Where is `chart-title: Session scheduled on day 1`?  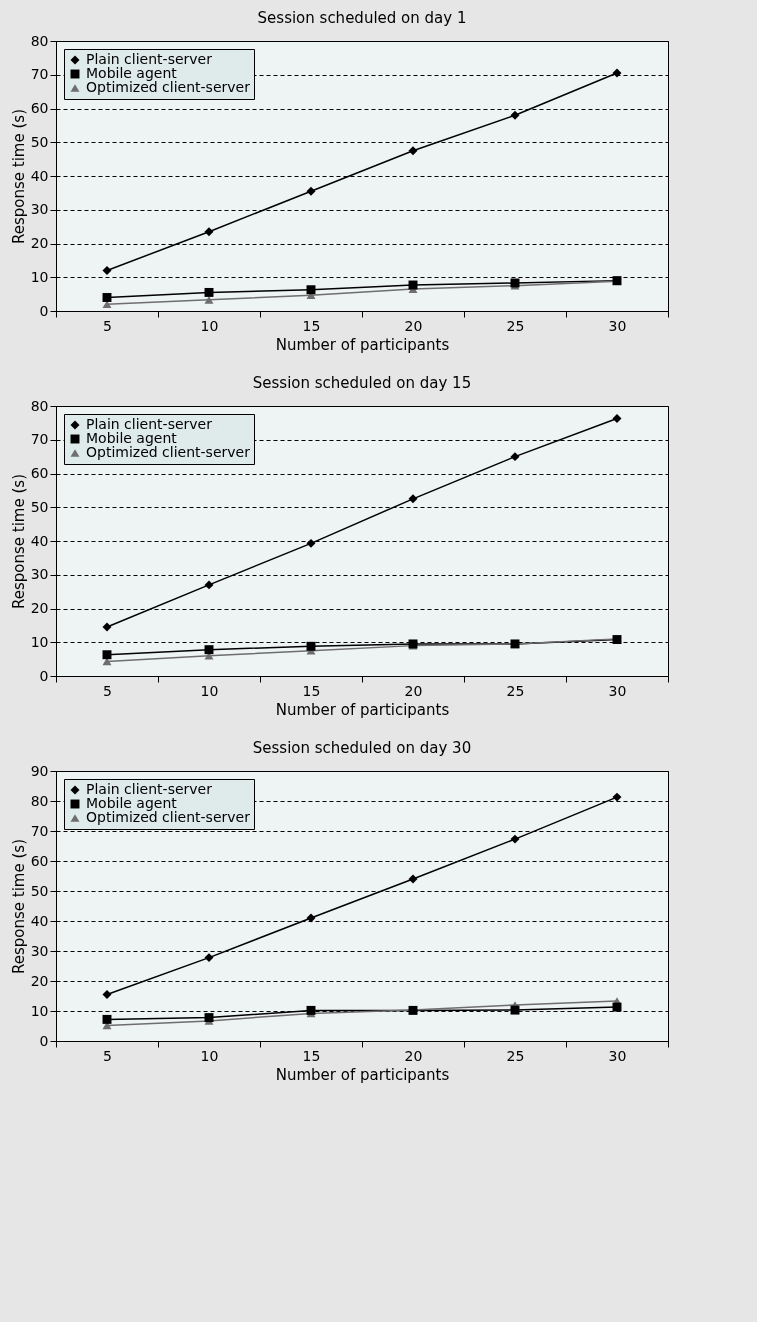 chart-title: Session scheduled on day 1 is located at coordinates (362, 18).